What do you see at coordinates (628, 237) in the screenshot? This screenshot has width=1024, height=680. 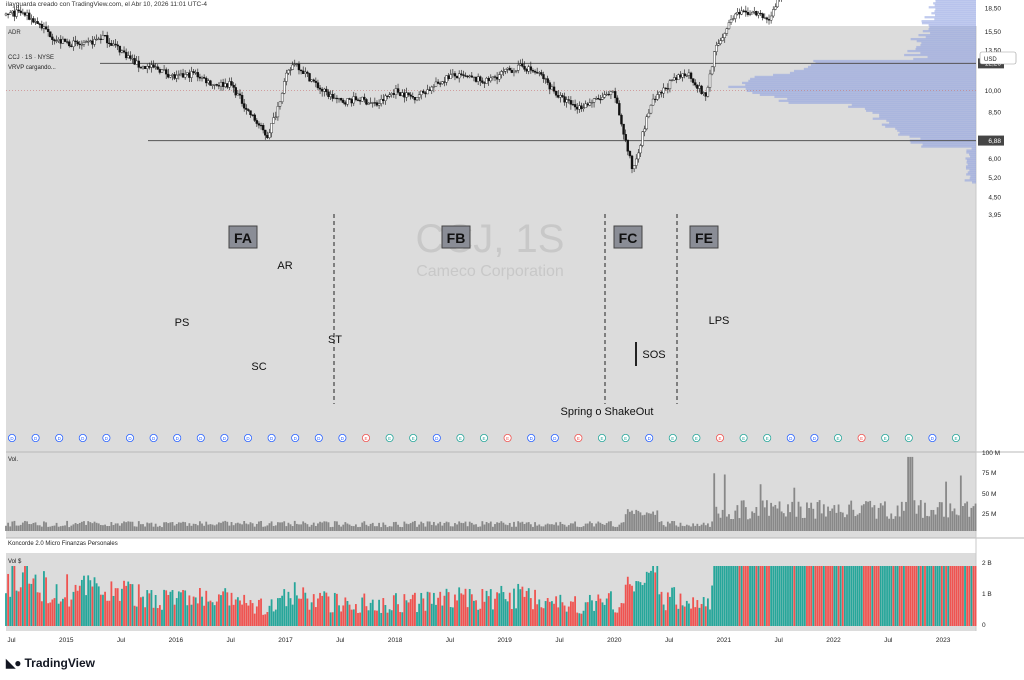 I see `phase-box-fc` at bounding box center [628, 237].